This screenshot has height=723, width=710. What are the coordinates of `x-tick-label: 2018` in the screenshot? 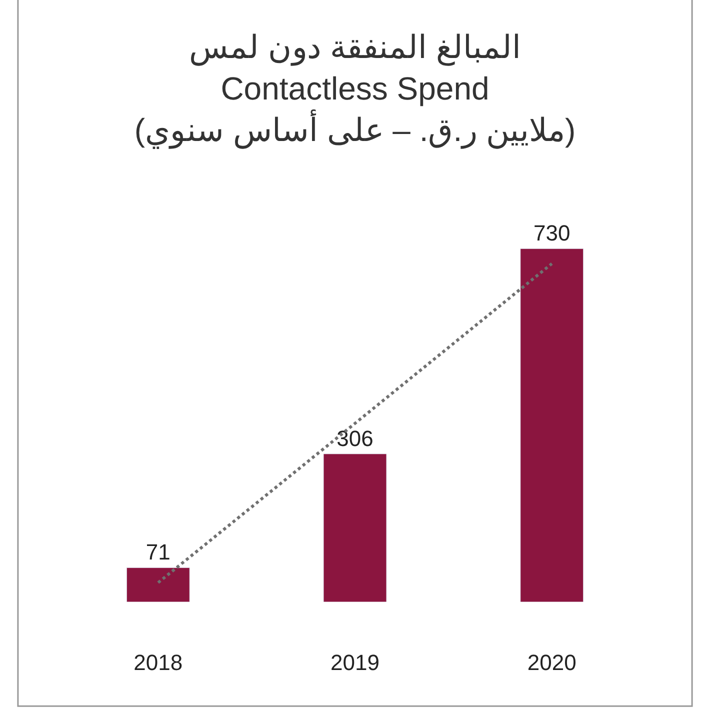 It's located at (158, 662).